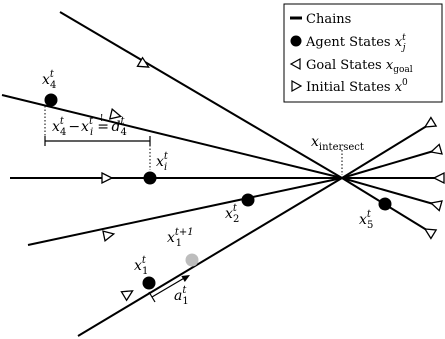  What do you see at coordinates (49, 80) in the screenshot?
I see `label-x4: xt 4` at bounding box center [49, 80].